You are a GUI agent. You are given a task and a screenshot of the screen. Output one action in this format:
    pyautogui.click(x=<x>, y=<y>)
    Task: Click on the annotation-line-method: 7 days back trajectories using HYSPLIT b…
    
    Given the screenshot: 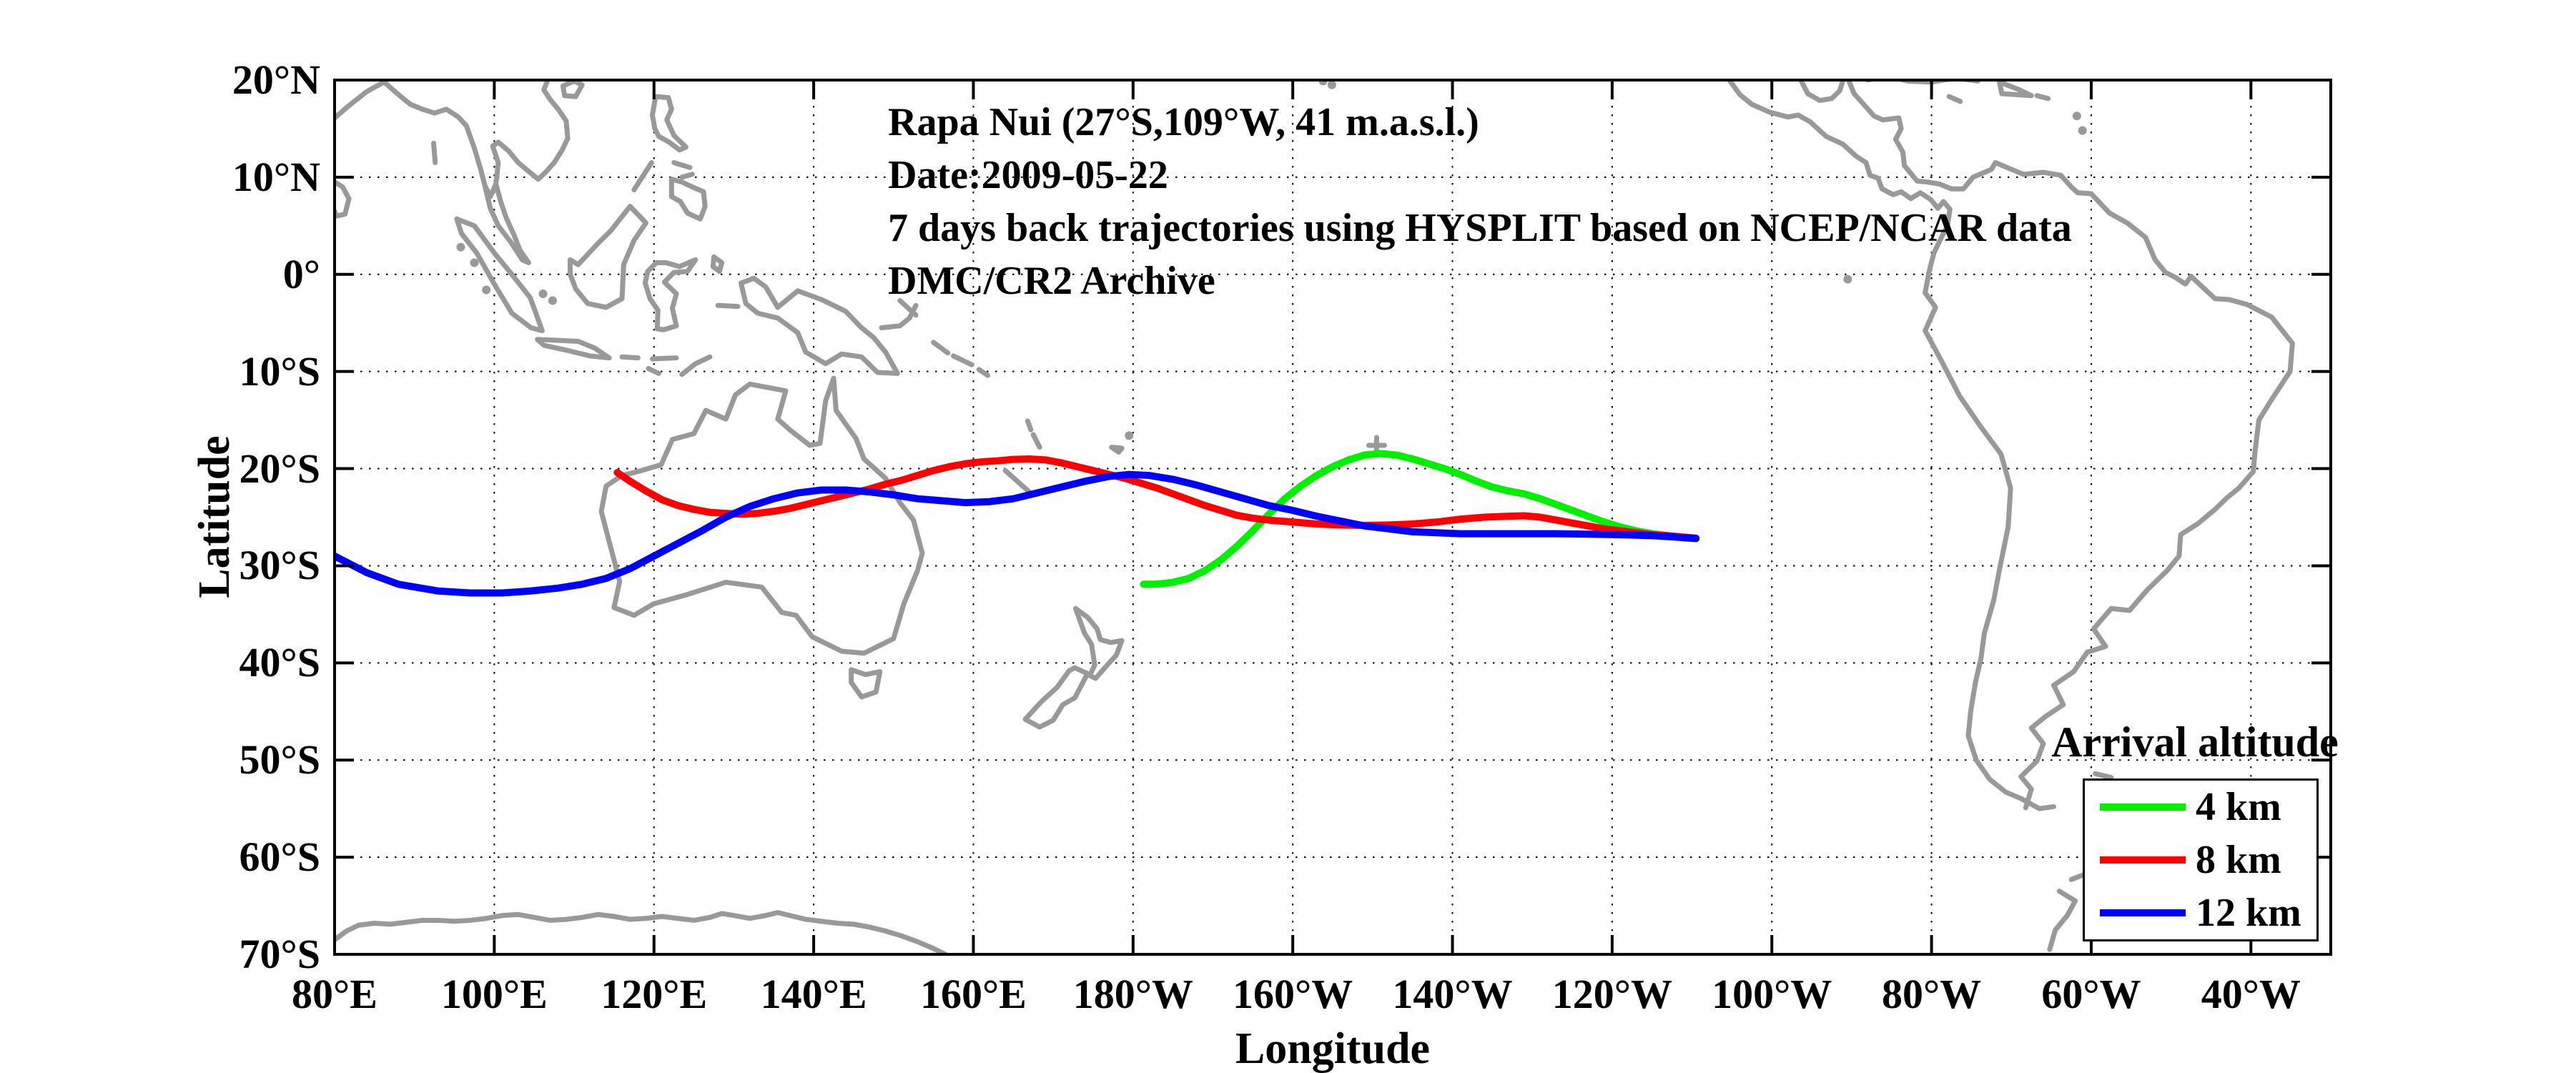 What is the action you would take?
    pyautogui.click(x=1480, y=228)
    